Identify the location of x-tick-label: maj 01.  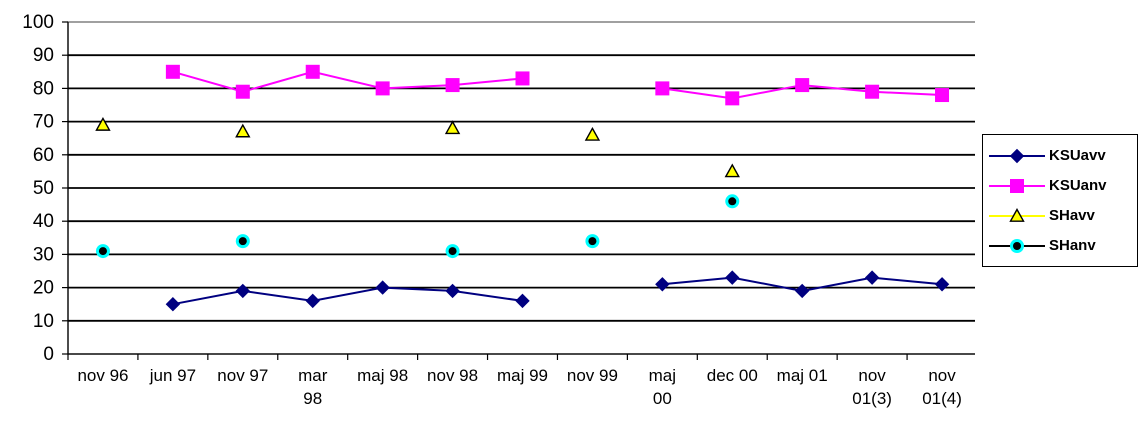
(802, 375).